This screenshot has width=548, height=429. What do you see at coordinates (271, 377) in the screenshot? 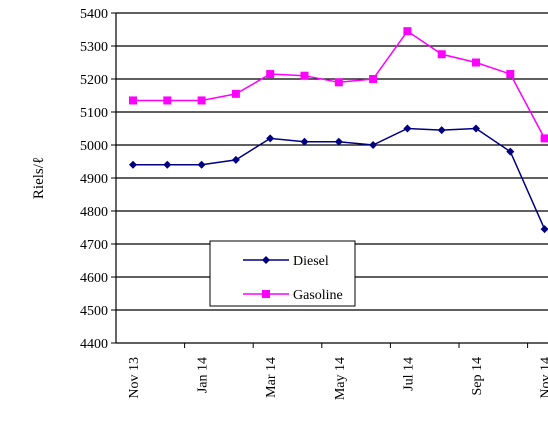
I see `x-tick-label: Mar 14` at bounding box center [271, 377].